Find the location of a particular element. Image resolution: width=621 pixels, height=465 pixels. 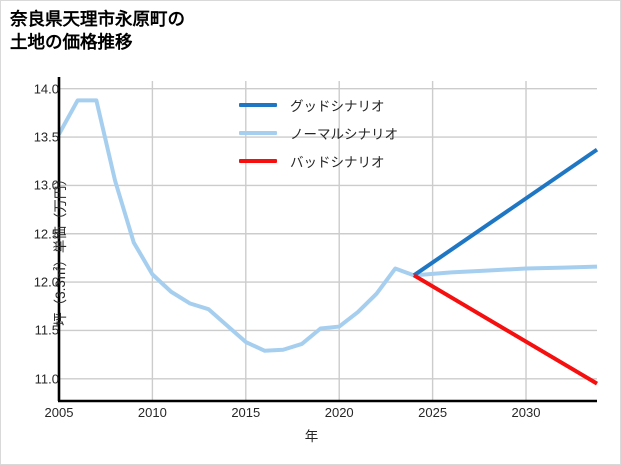

x-tick-label-2: 2015 is located at coordinates (246, 412).